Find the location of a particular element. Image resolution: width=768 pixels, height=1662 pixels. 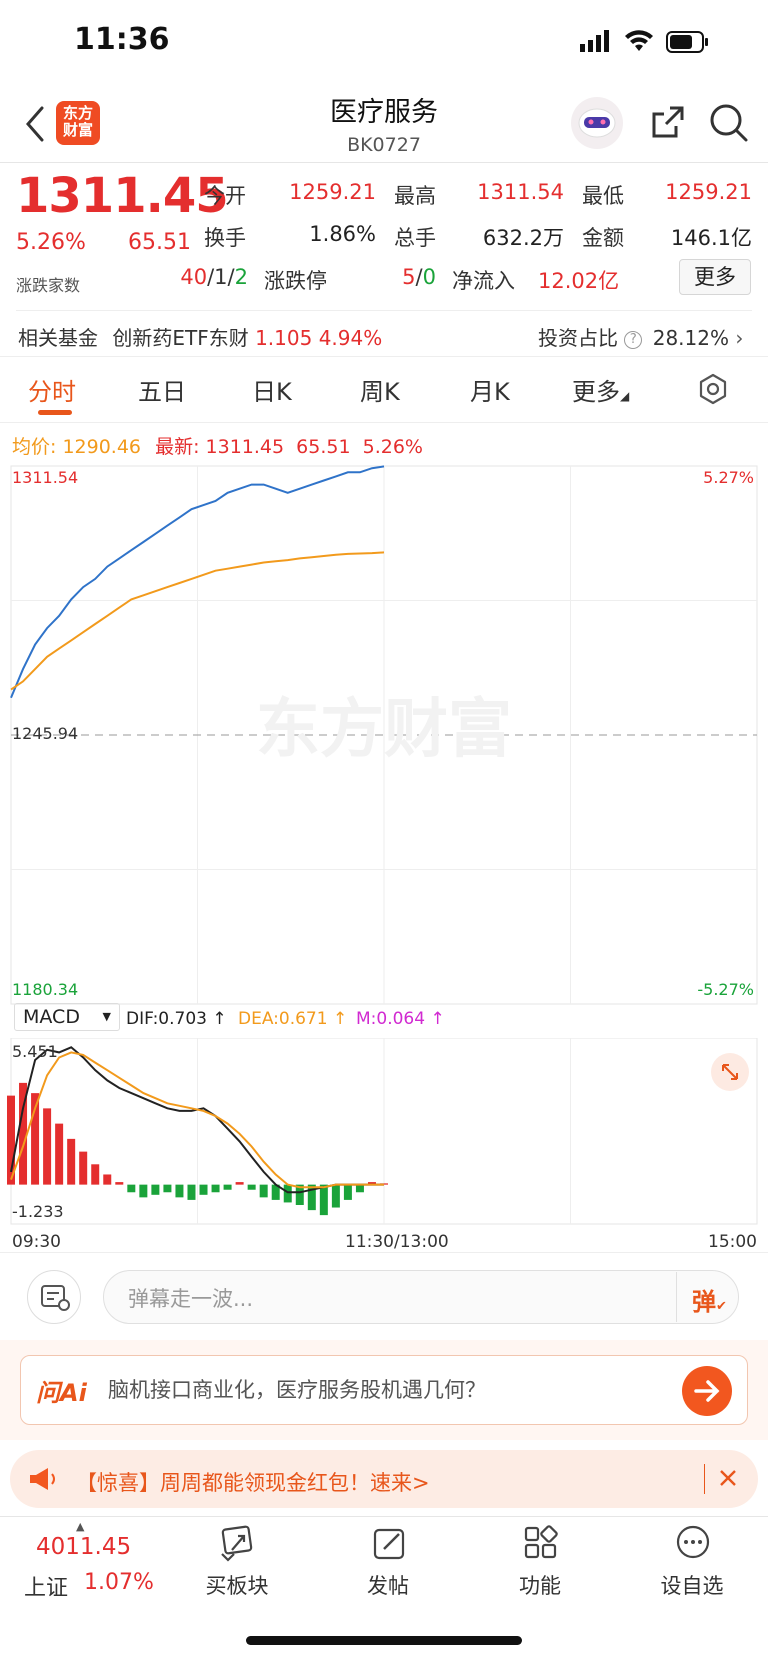

invest-ratio-row: 投资占比 ? 28.12% › is located at coordinates (640, 336).